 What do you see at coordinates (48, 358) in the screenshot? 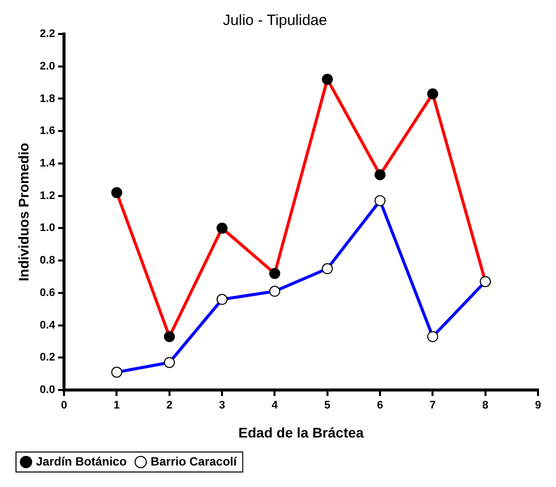
I see `y-tick-label: 0.2` at bounding box center [48, 358].